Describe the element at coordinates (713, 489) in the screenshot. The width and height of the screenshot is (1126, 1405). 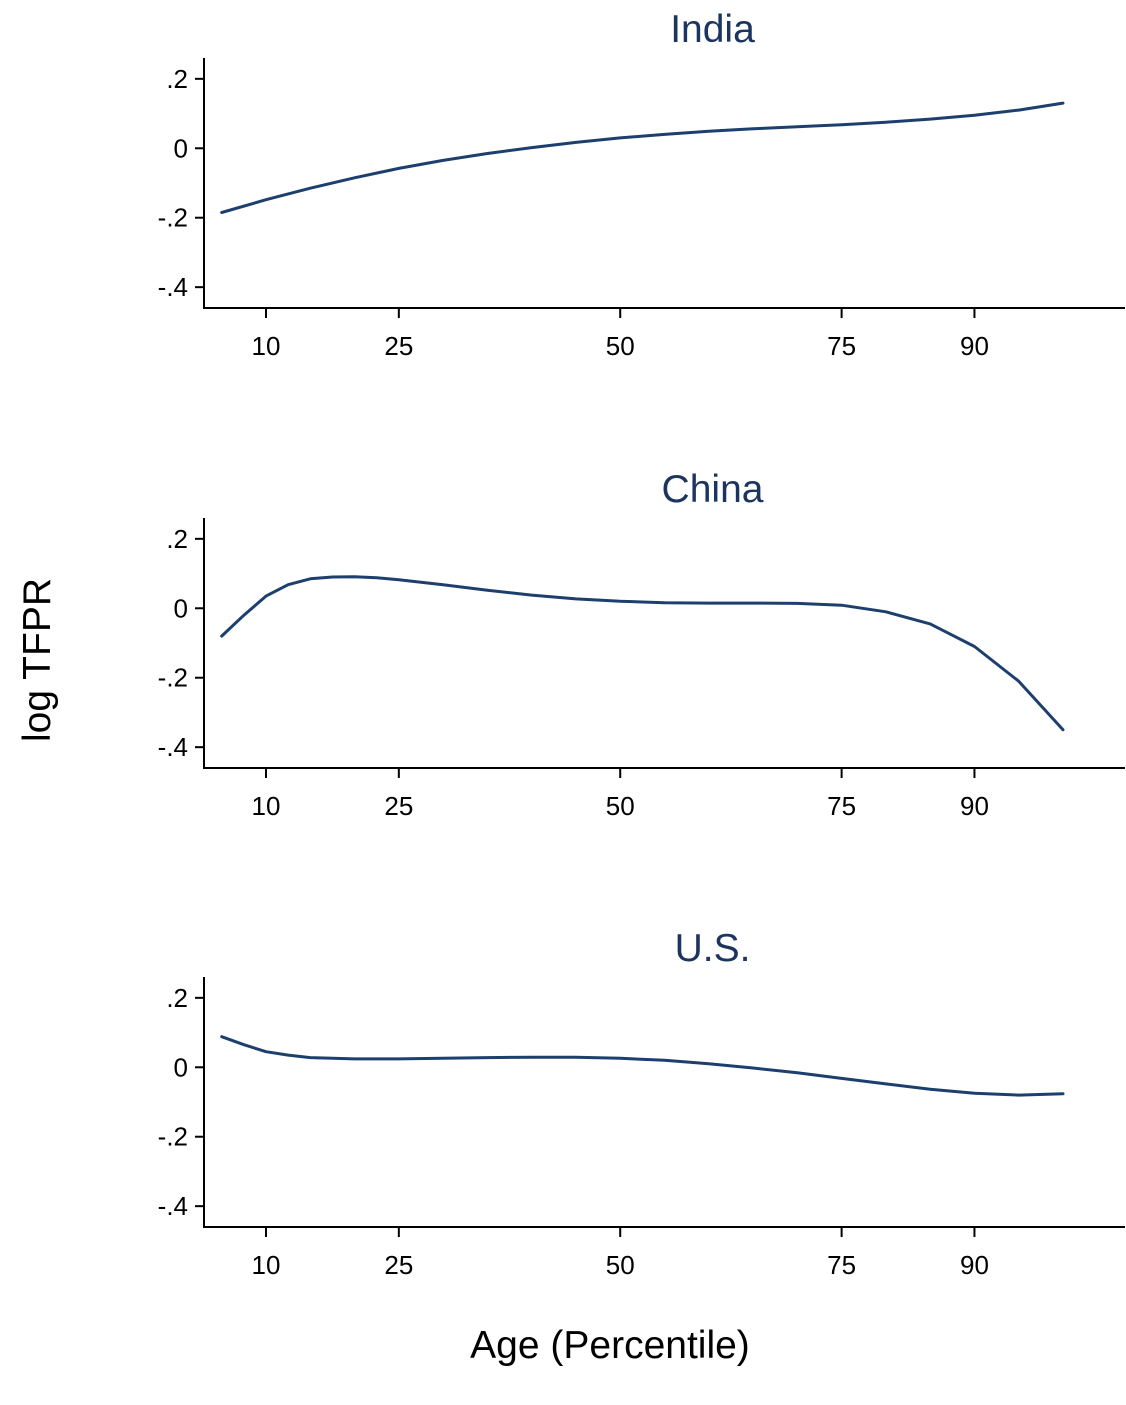
I see `panel-title: China` at that location.